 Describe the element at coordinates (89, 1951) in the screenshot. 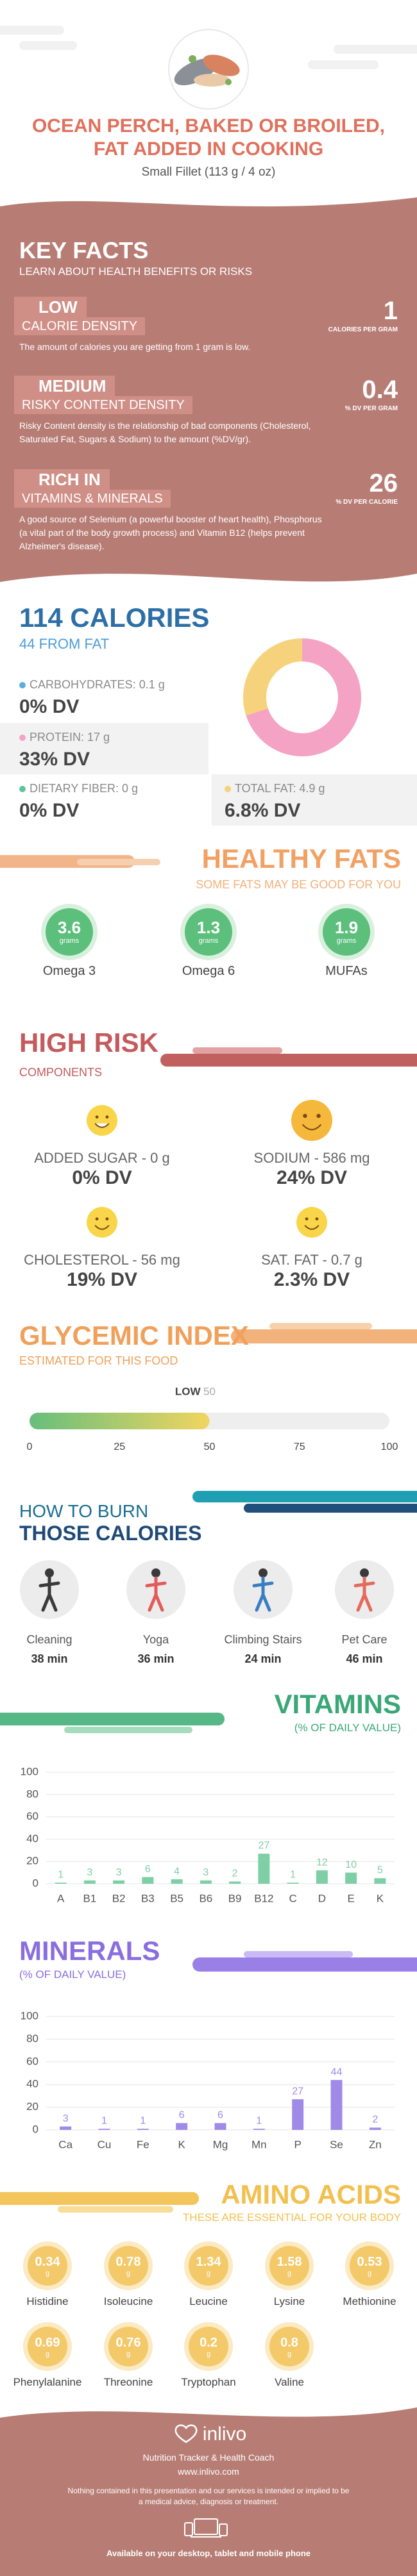

I see `section-title: MINERALS` at that location.